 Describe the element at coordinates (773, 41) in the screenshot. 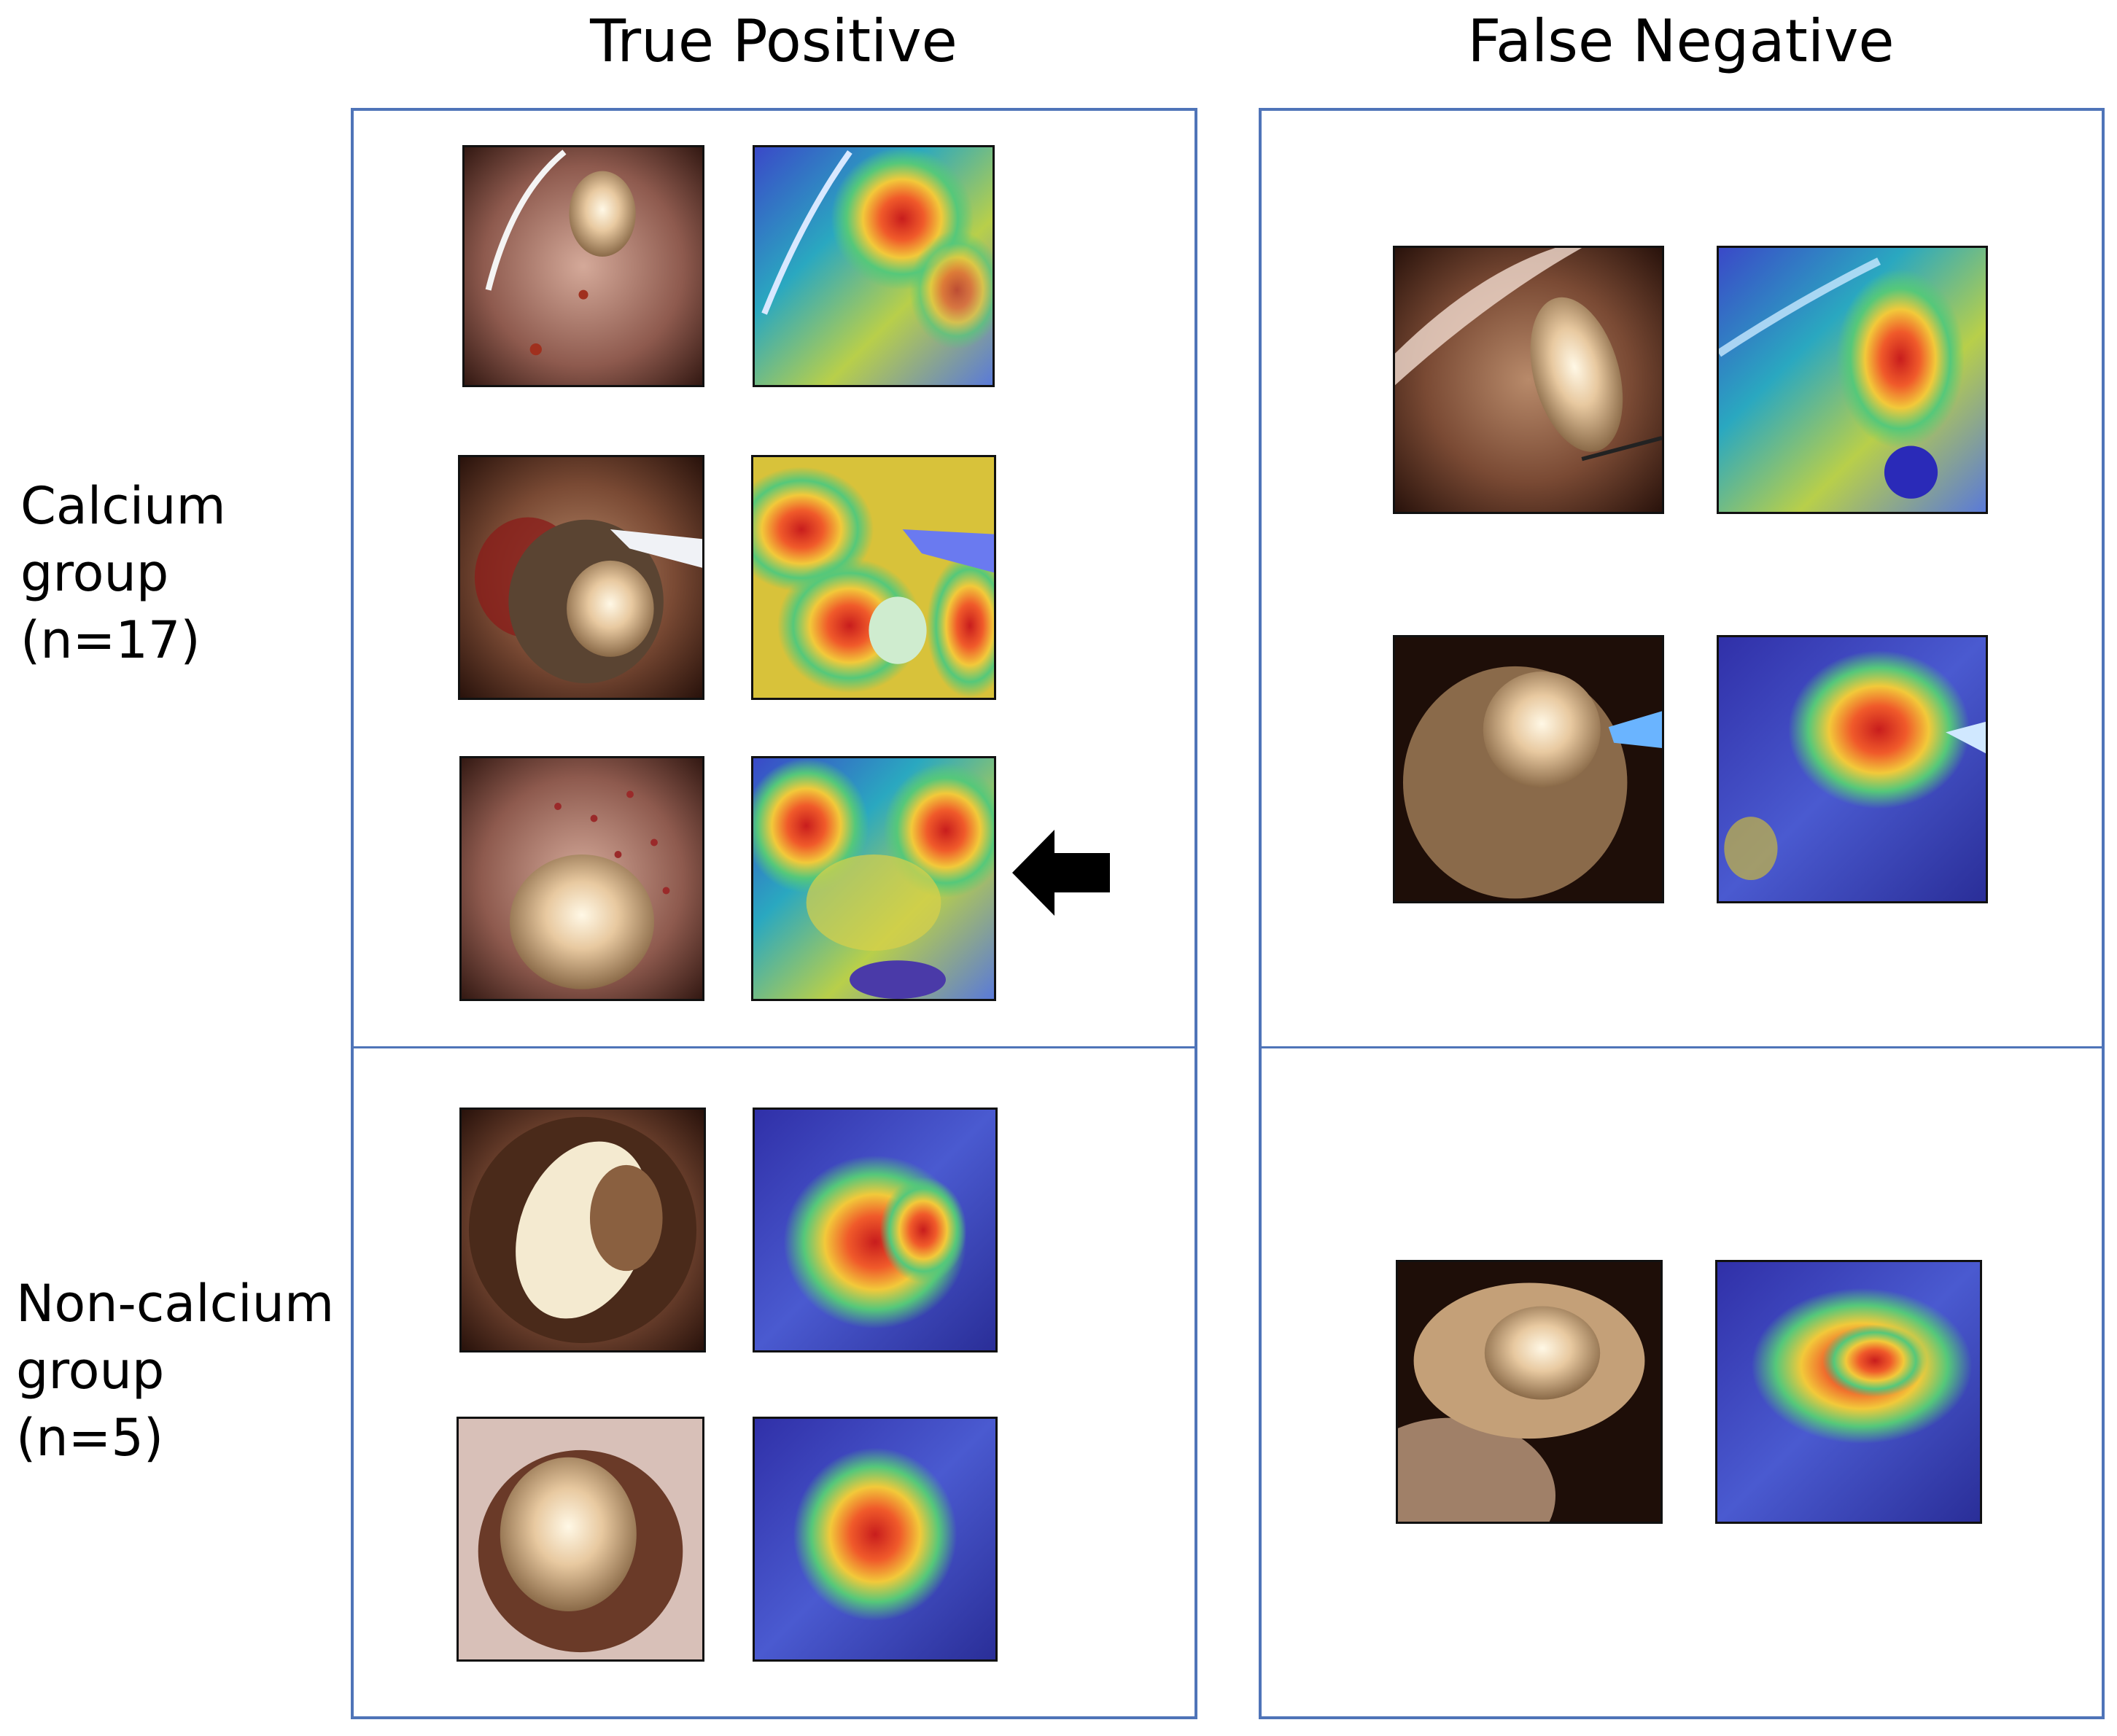

I see `true-positive-title: True Positive` at that location.